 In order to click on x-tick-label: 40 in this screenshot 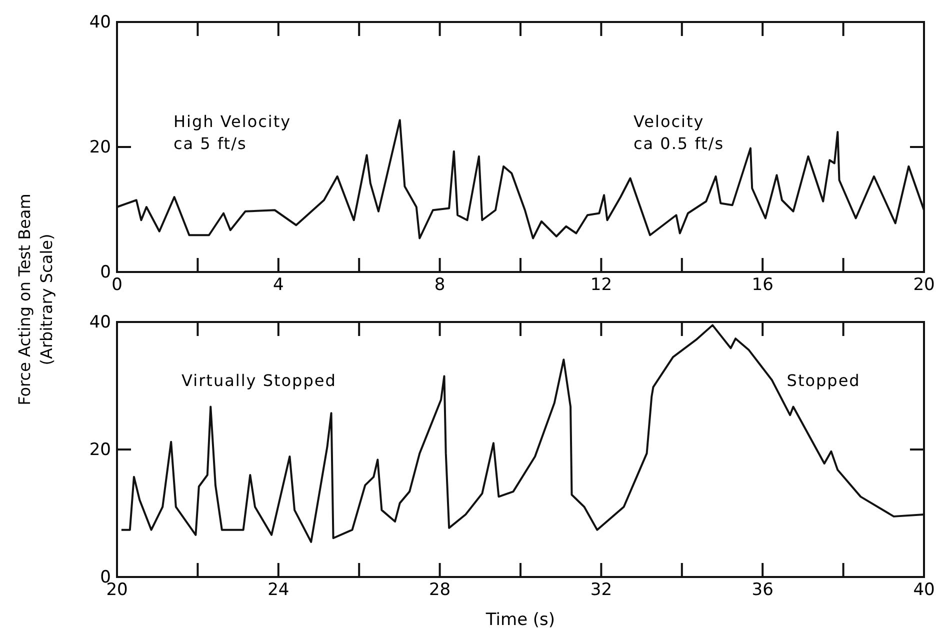, I will do `click(924, 590)`.